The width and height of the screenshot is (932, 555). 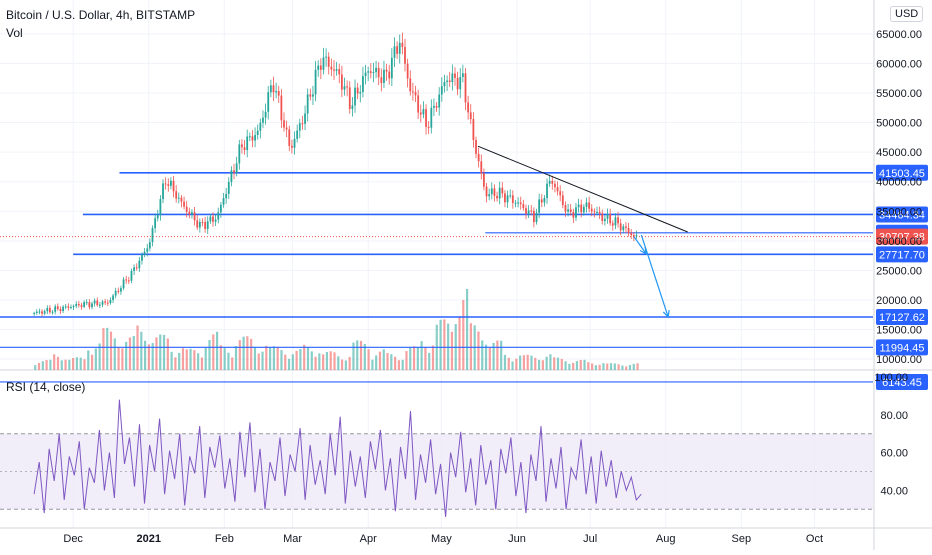 What do you see at coordinates (902, 238) in the screenshot?
I see `current-price-label: 30707.38` at bounding box center [902, 238].